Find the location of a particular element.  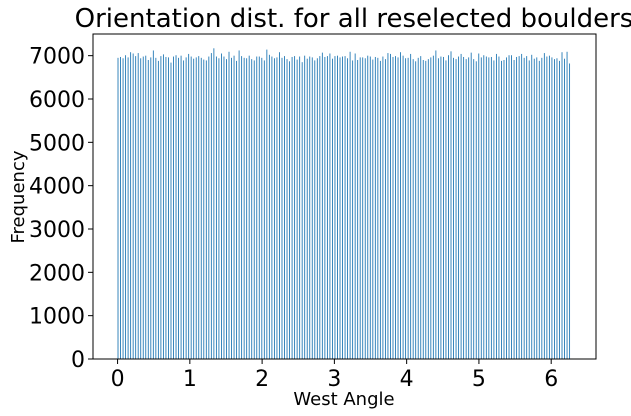

x-tick-label: 4 is located at coordinates (407, 379).